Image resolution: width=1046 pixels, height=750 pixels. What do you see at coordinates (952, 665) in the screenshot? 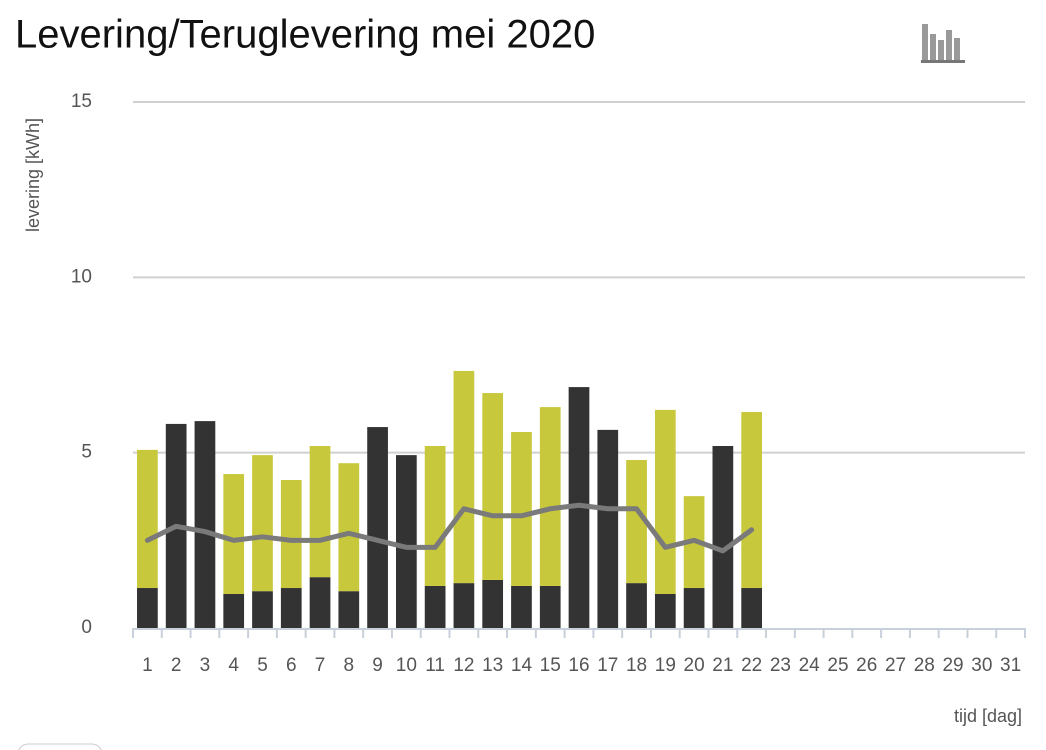
I see `x-tick-label: 29` at bounding box center [952, 665].